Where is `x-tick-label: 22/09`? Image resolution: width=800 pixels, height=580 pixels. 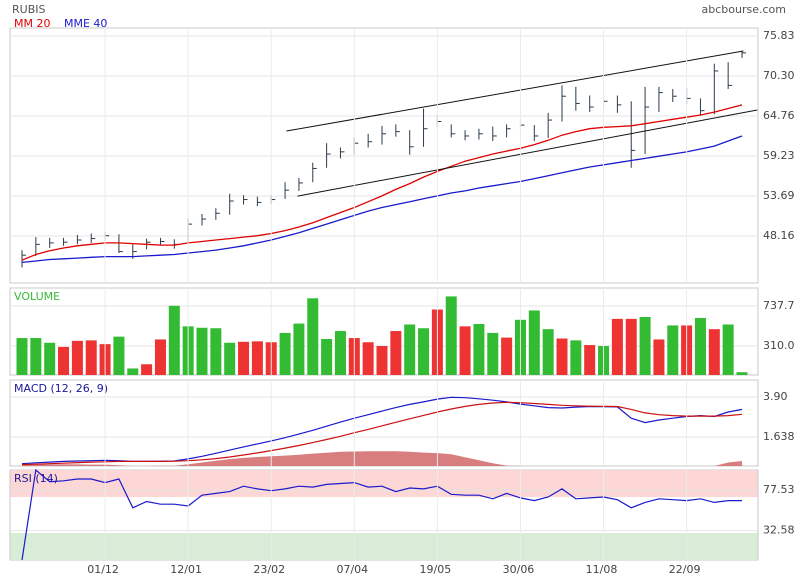 x-tick-label: 22/09 is located at coordinates (685, 569).